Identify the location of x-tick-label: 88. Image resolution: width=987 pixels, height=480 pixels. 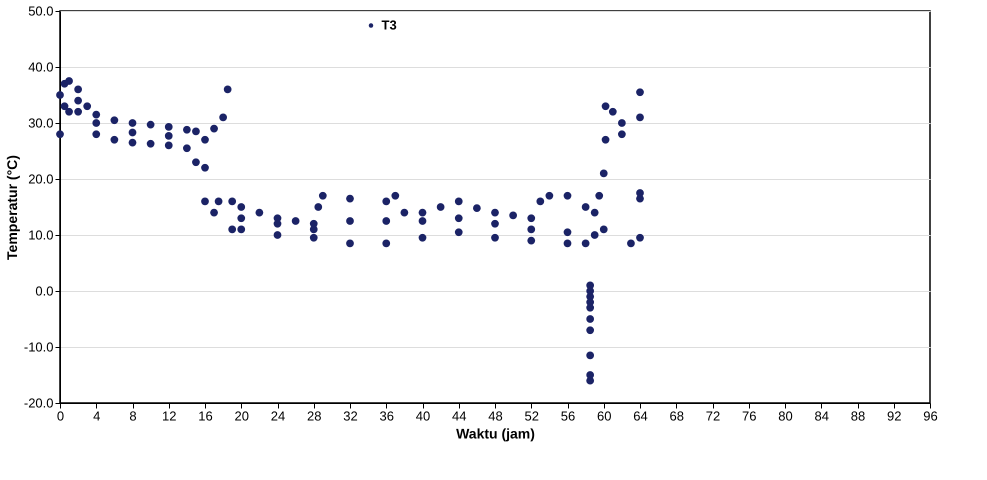
(858, 416).